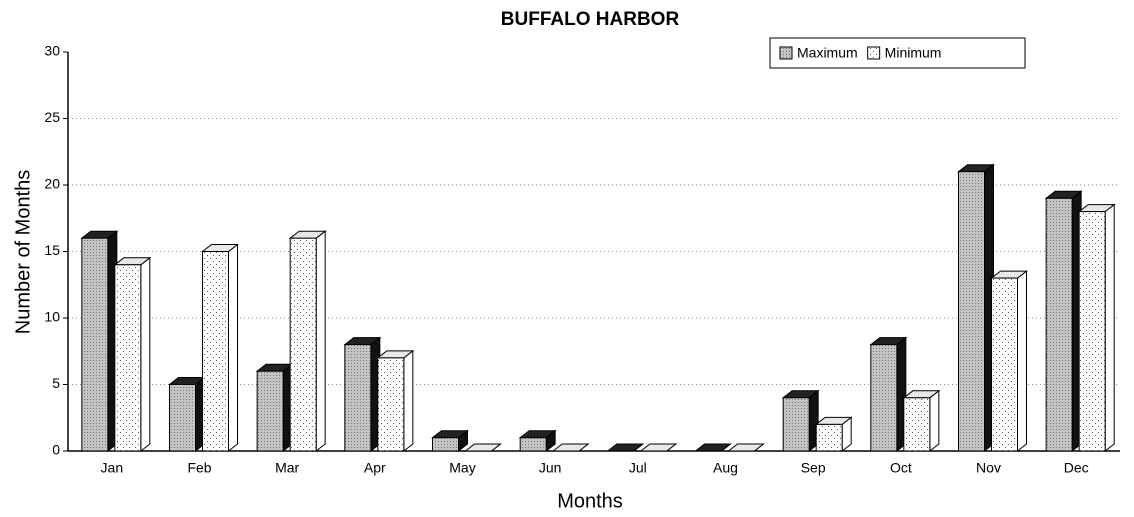  What do you see at coordinates (988, 468) in the screenshot?
I see `x-tick-label: Nov` at bounding box center [988, 468].